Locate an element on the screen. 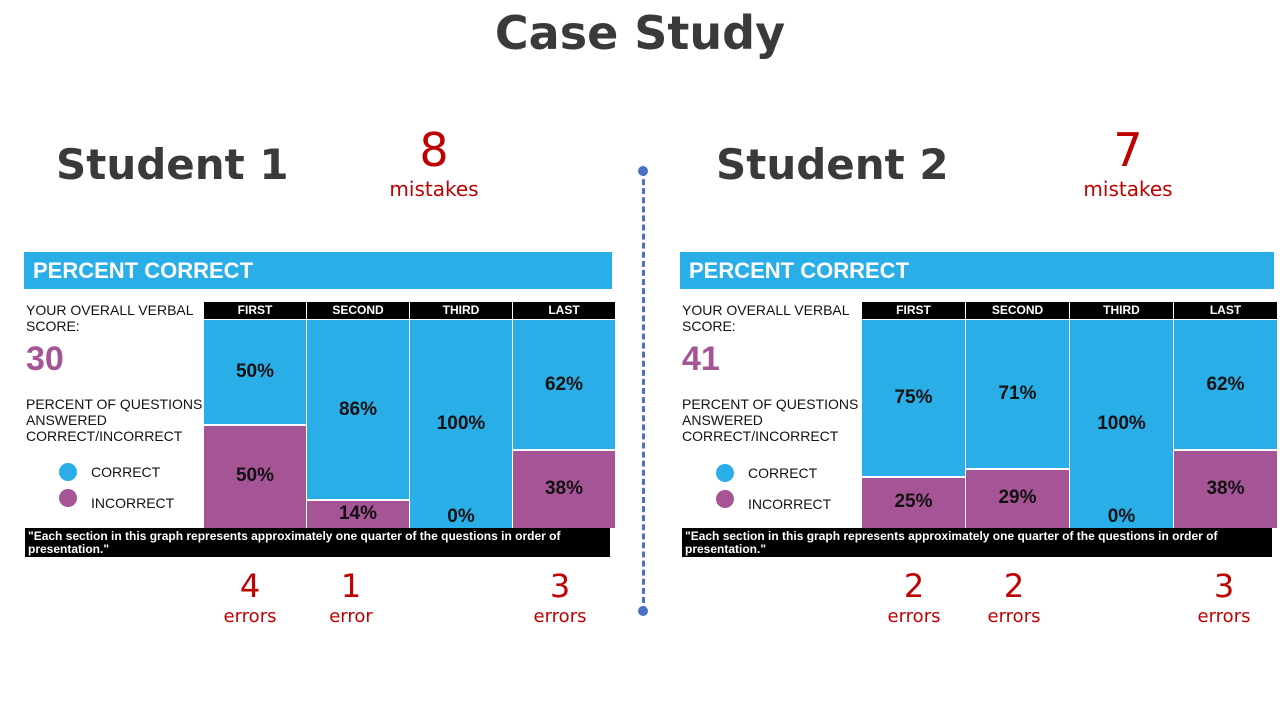 The height and width of the screenshot is (720, 1280). error-count: 1 is located at coordinates (351, 586).